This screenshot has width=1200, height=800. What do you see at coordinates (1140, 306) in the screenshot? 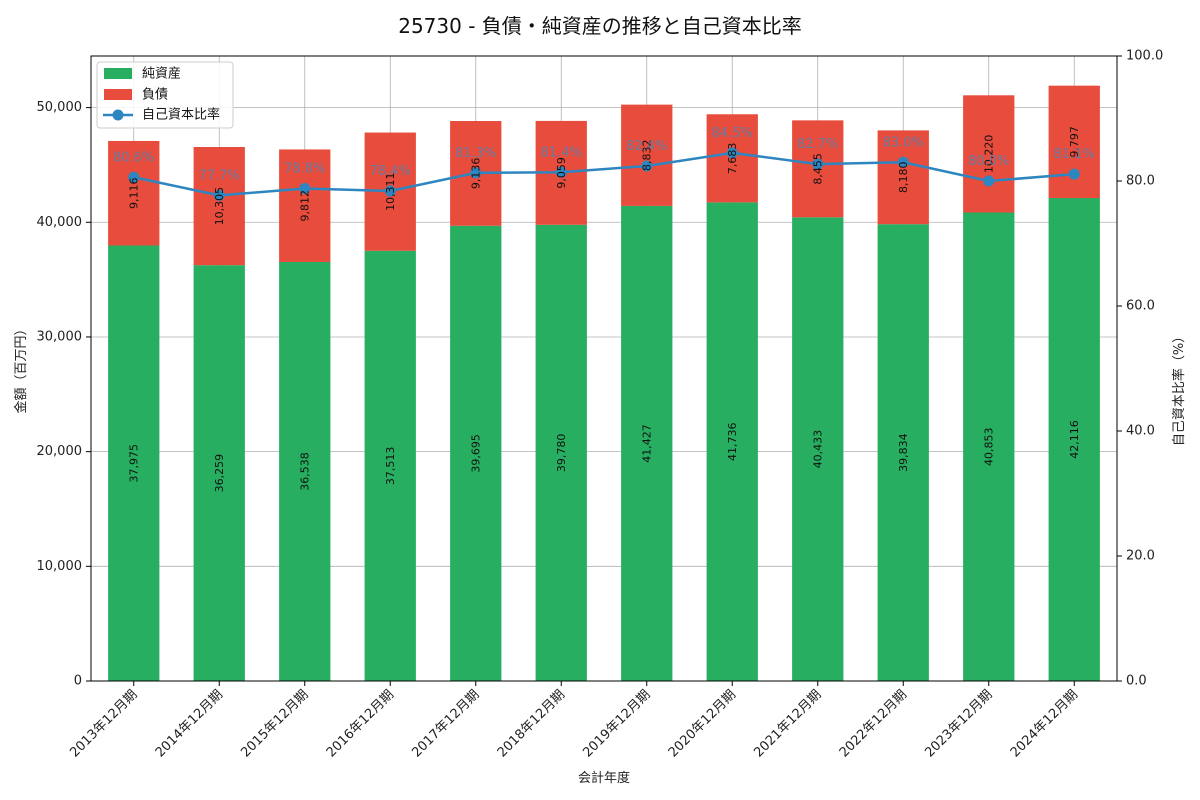
I see `y2-tick-label-3: 60.0` at bounding box center [1140, 306].